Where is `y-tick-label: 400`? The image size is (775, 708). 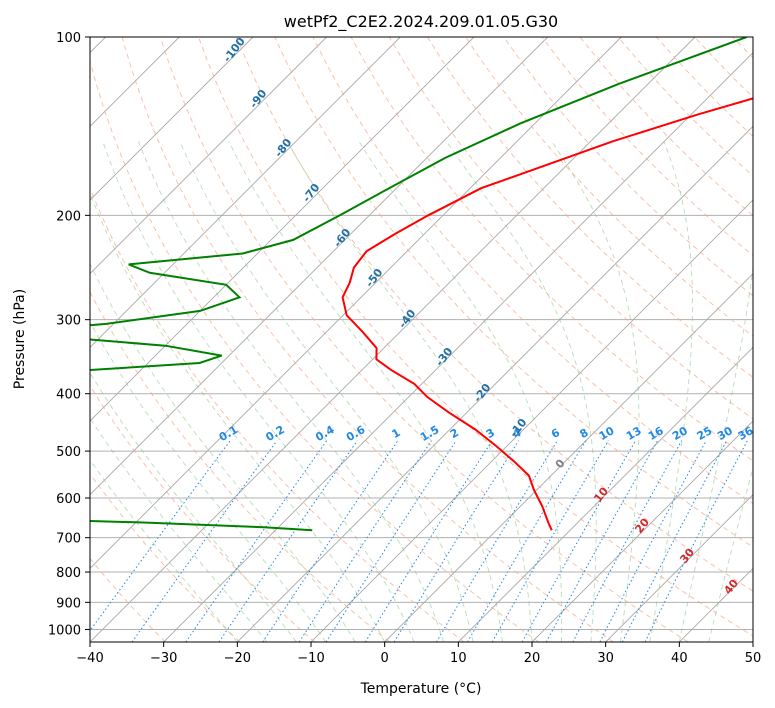 y-tick-label: 400 is located at coordinates (68, 395).